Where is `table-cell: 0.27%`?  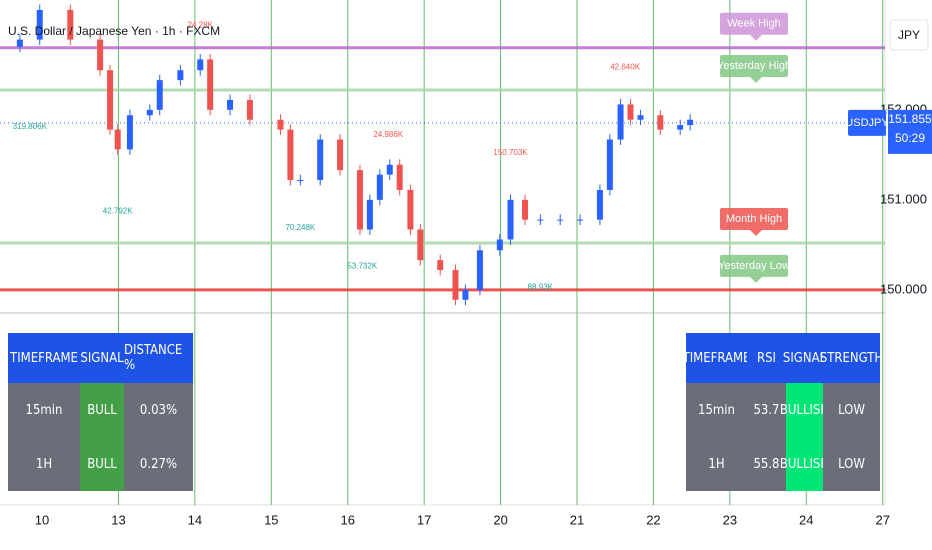
table-cell: 0.27% is located at coordinates (158, 464).